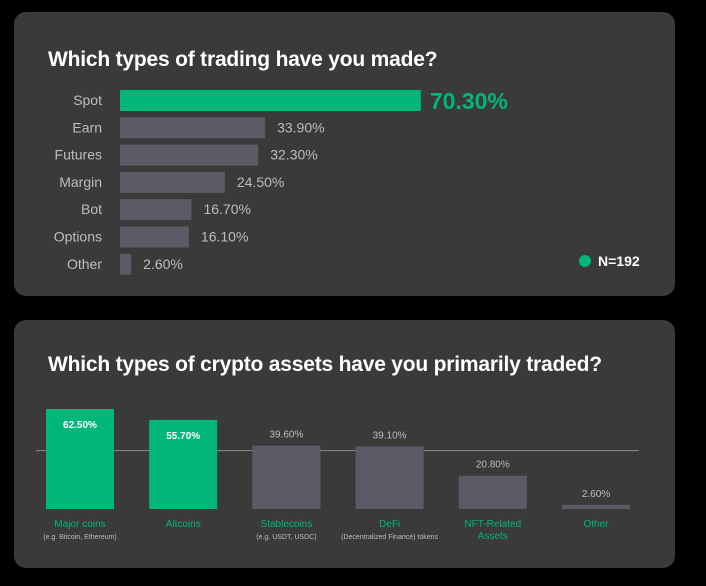 The image size is (706, 586). Describe the element at coordinates (293, 155) in the screenshot. I see `value-label: 32.30%` at that location.